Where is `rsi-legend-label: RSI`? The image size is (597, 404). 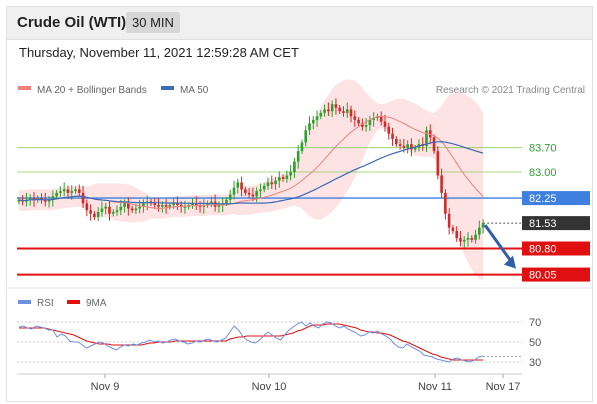
rsi-legend-label: RSI is located at coordinates (45, 303).